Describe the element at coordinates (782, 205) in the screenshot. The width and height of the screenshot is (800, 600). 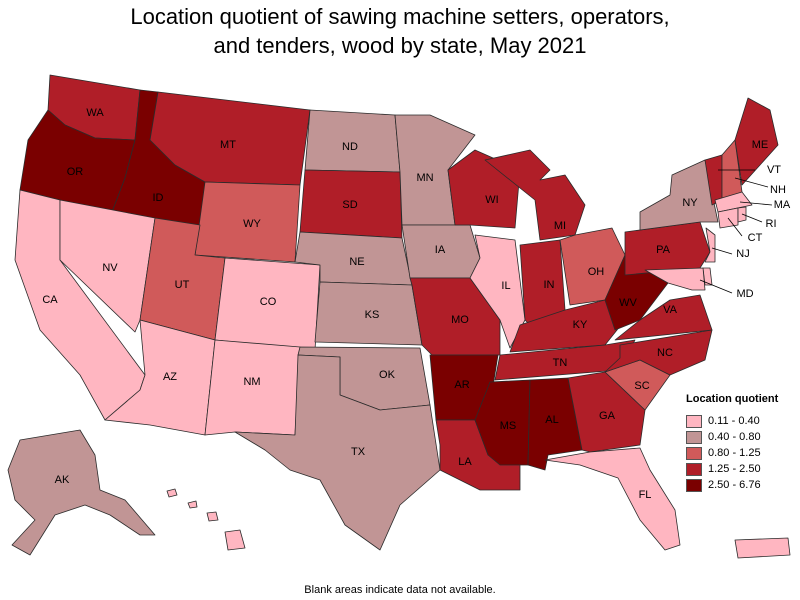
I see `state-label-ma: MA` at that location.